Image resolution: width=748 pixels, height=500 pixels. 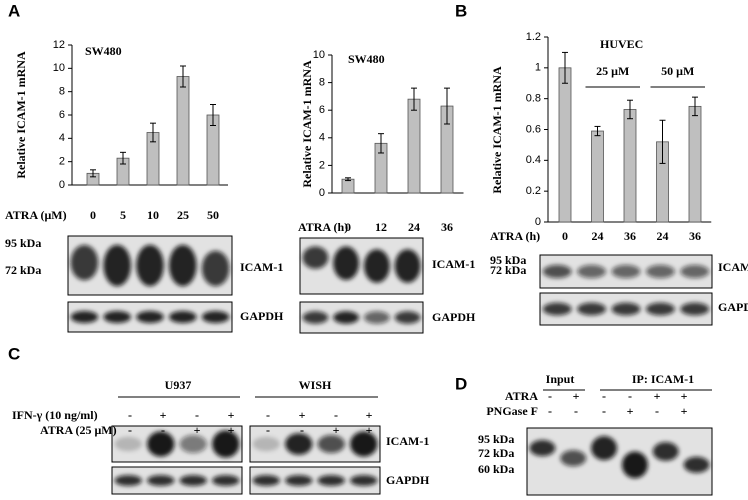 I want to click on annotation: 25 μM, so click(x=612, y=71).